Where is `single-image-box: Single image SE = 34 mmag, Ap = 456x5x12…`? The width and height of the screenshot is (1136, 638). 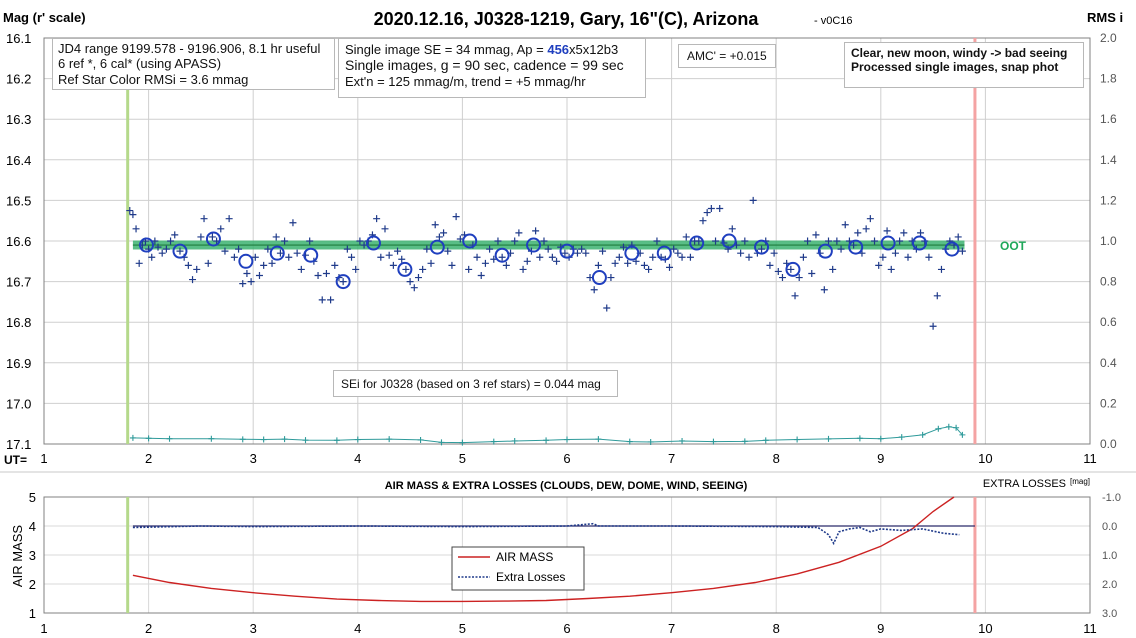 single-image-box: Single image SE = 34 mmag, Ap = 456x5x12… is located at coordinates (492, 68).